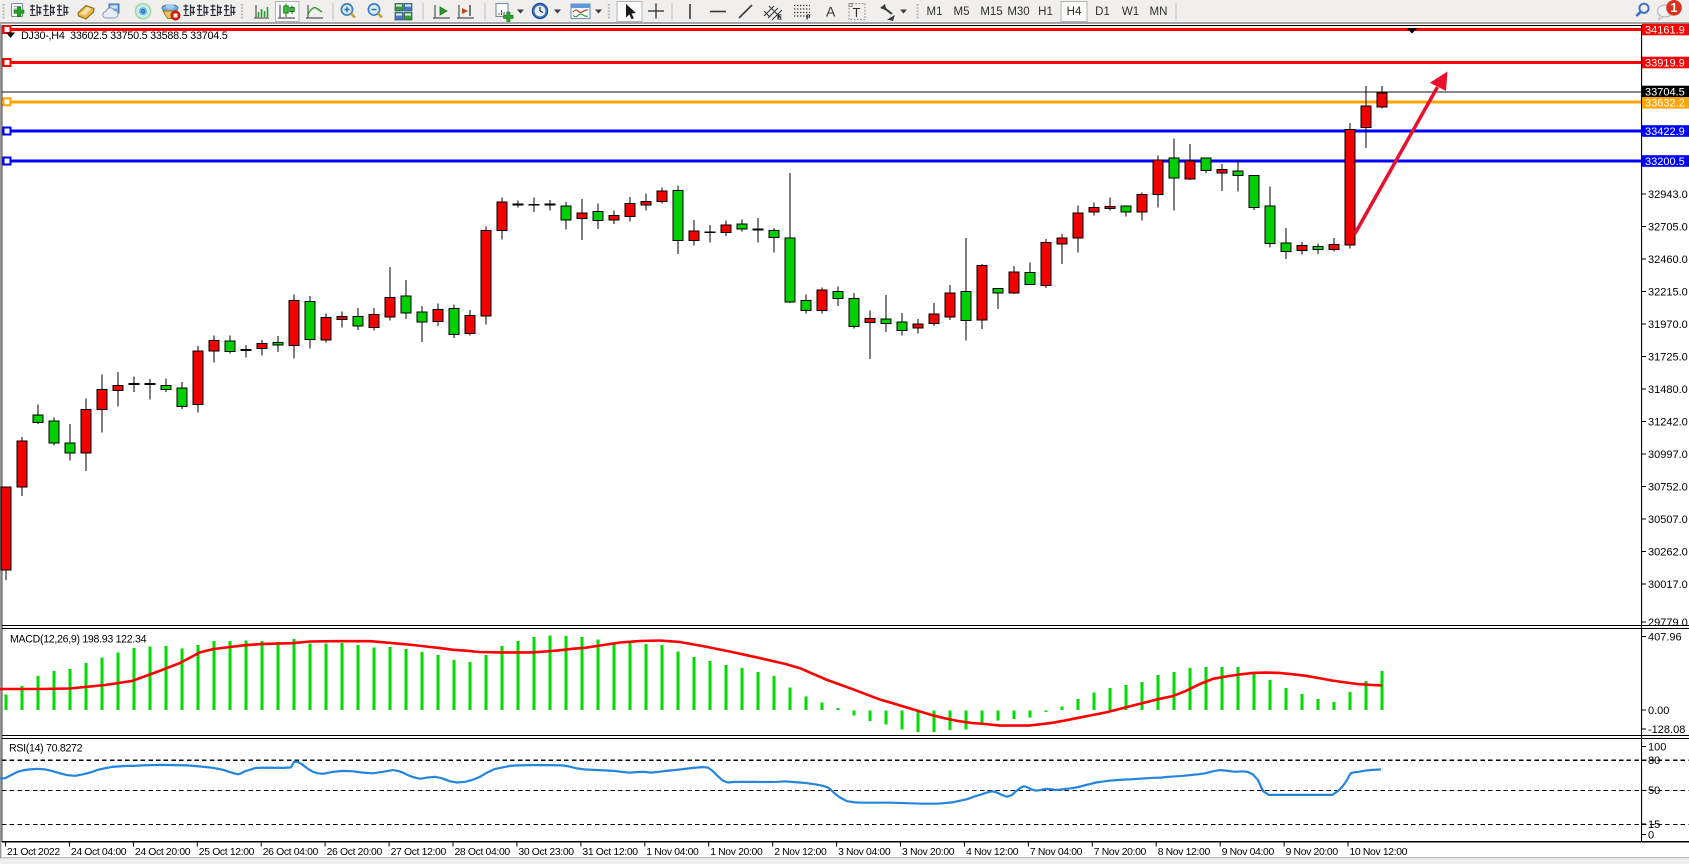 The image size is (1689, 864). Describe the element at coordinates (736, 852) in the screenshot. I see `svg-text: 1 Nov 20:00` at that location.